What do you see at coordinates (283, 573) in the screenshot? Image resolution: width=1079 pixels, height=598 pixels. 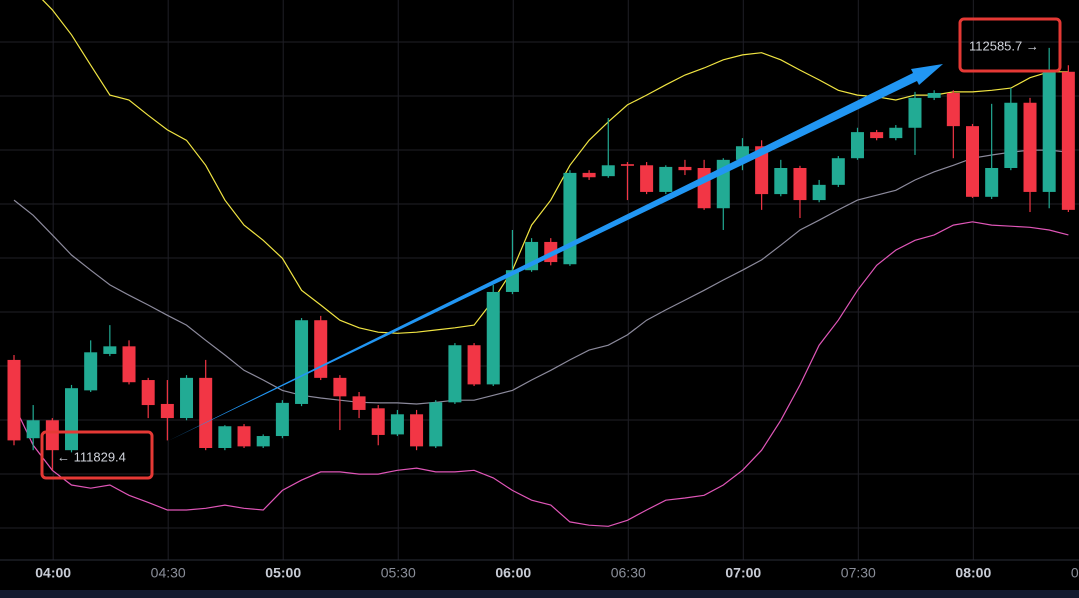 I see `x-tick-label: 05:00` at bounding box center [283, 573].